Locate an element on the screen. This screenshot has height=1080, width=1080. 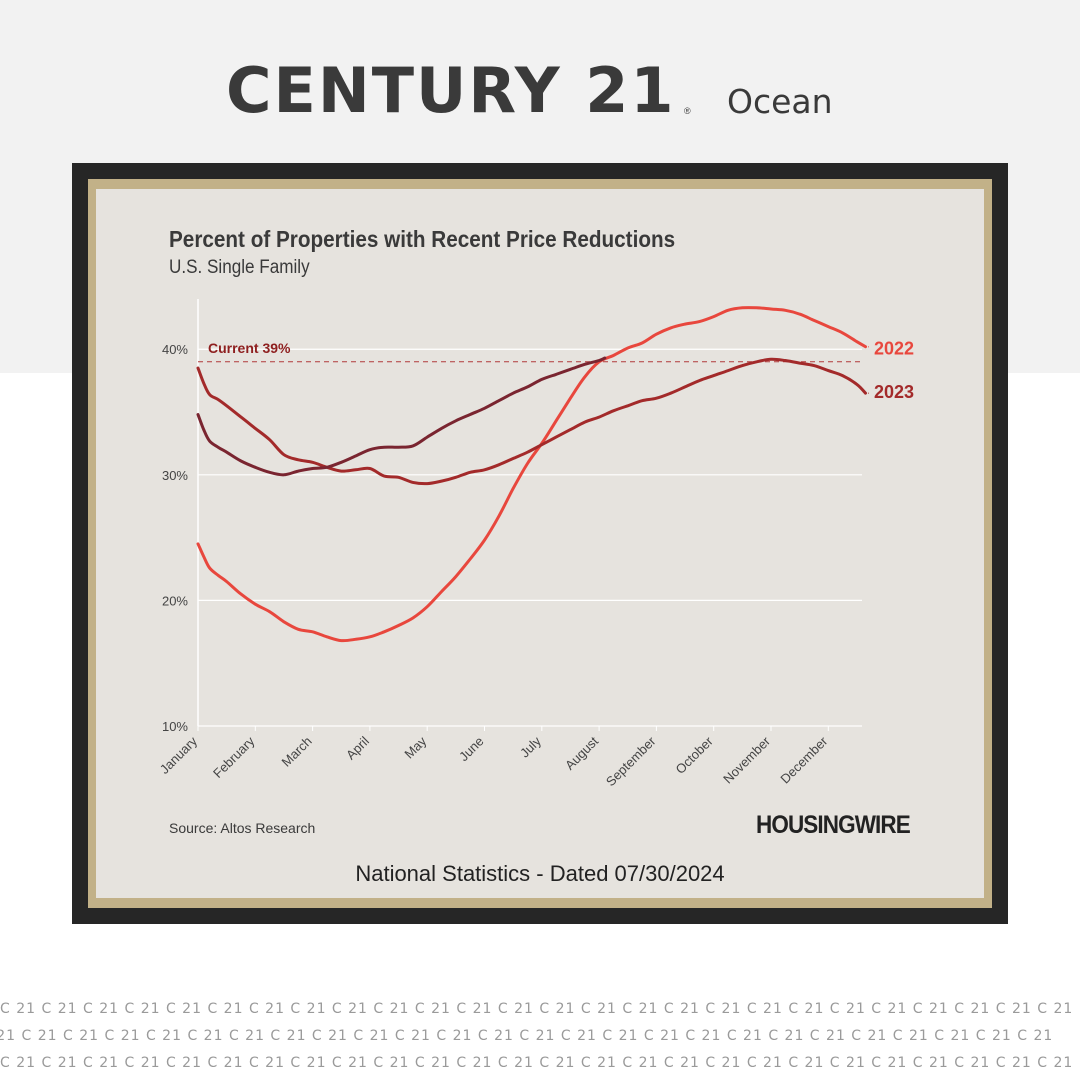
y-tick-label: 30% is located at coordinates (175, 475).